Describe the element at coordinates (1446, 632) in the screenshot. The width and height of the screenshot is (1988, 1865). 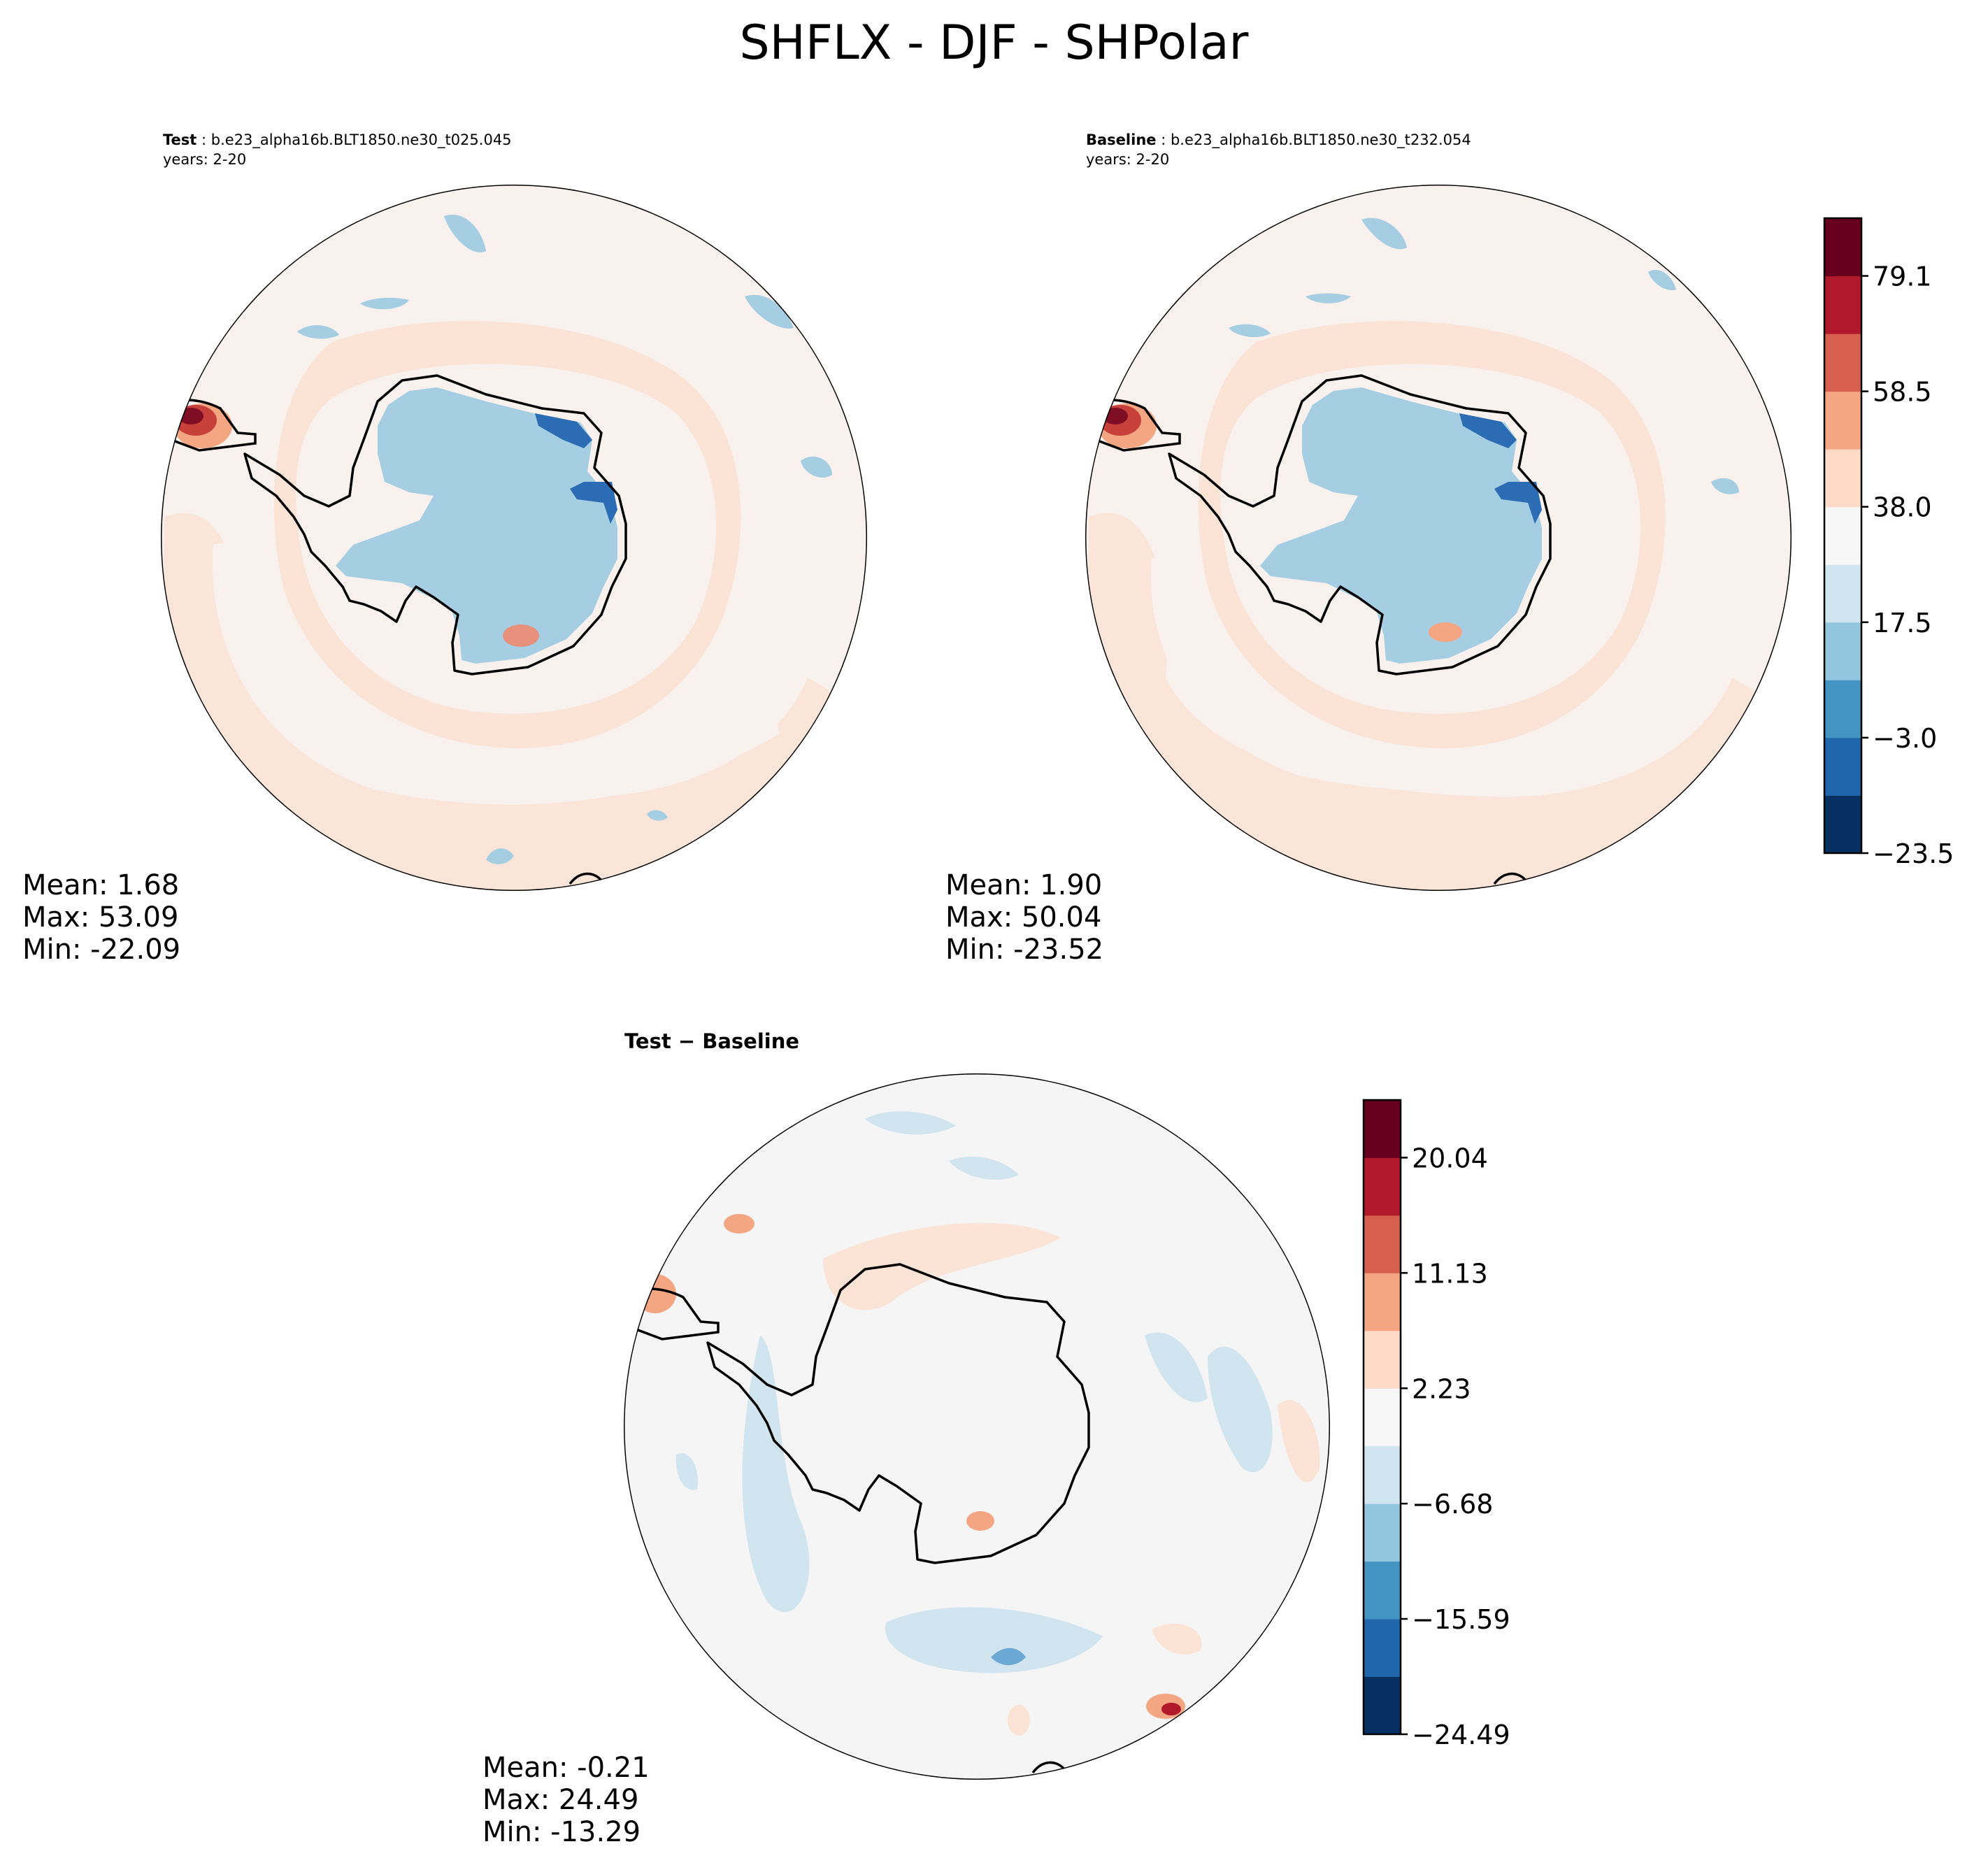
I see `baseline-warm-spot-ross` at that location.